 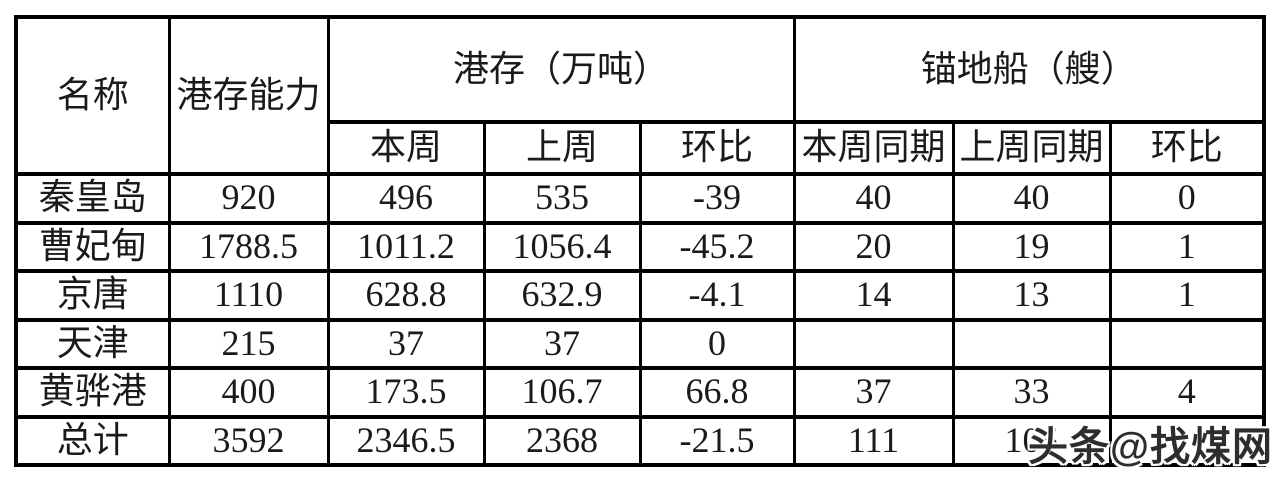 What do you see at coordinates (248, 95) in the screenshot?
I see `column-header-capacity: 港存能力` at bounding box center [248, 95].